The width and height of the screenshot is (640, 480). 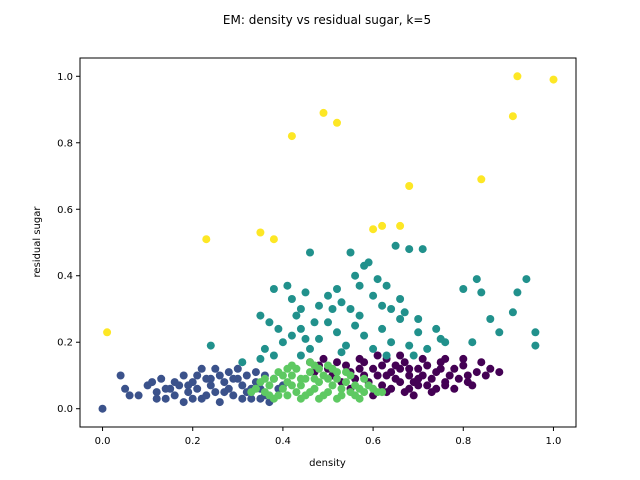 I want to click on x-tick-label: 0.2, so click(x=193, y=441).